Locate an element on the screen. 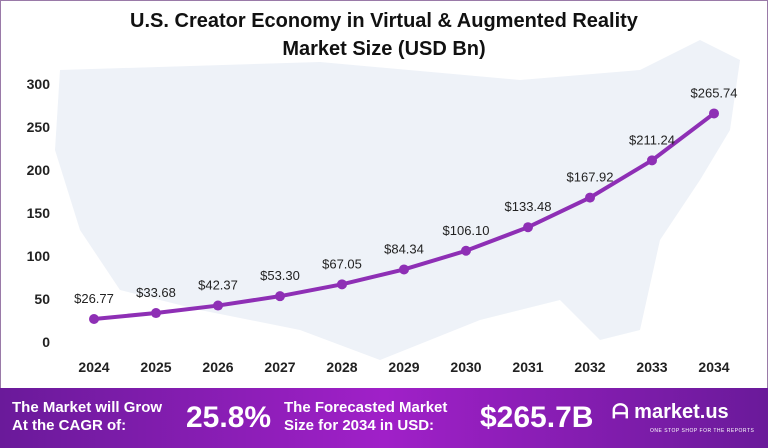 The image size is (768, 448). market-us-logo: ᗩ market.us is located at coordinates (670, 412).